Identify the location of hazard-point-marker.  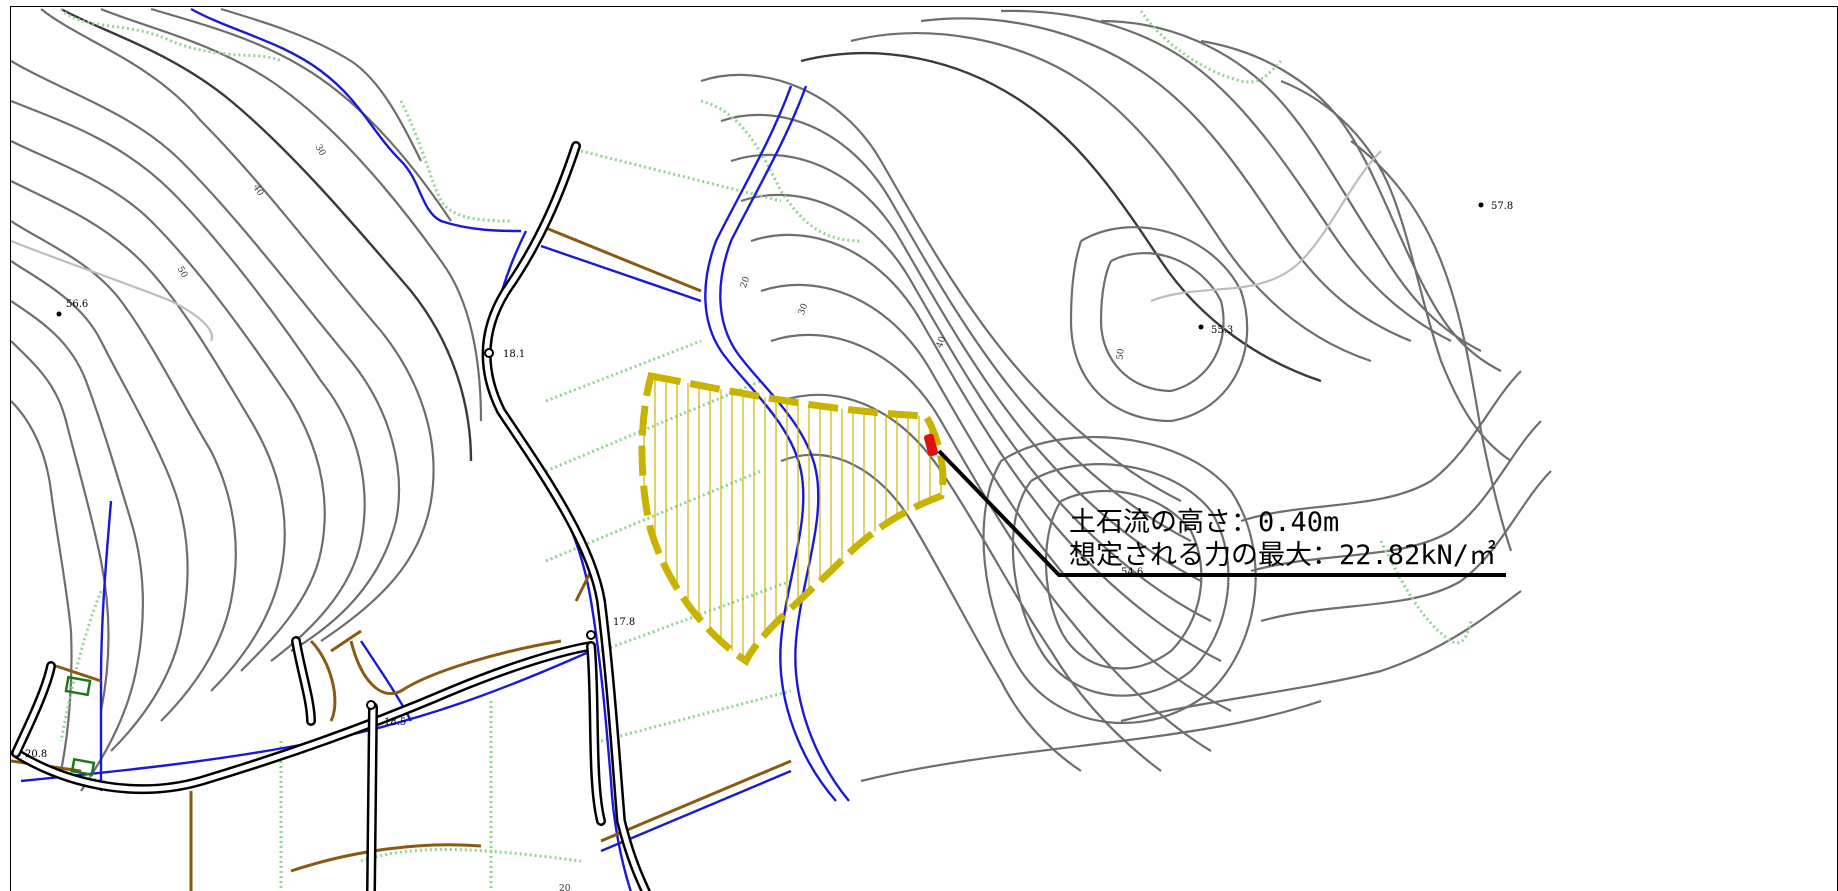
(931, 445).